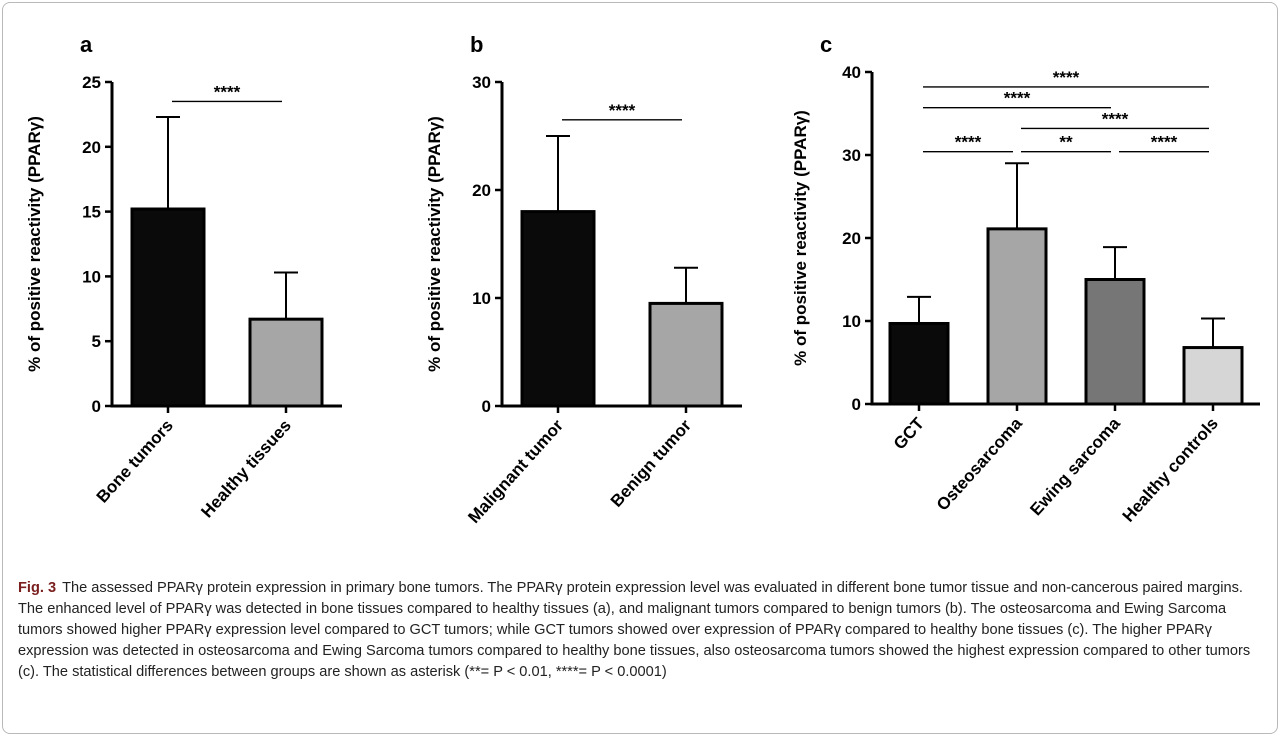 This screenshot has height=738, width=1282. Describe the element at coordinates (558, 309) in the screenshot. I see `bar-malignant-tumor` at that location.